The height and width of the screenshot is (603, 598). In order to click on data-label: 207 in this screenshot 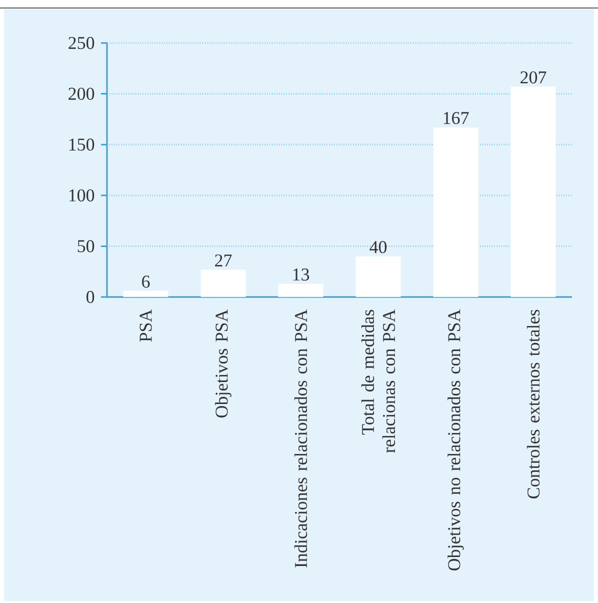, I will do `click(533, 77)`.